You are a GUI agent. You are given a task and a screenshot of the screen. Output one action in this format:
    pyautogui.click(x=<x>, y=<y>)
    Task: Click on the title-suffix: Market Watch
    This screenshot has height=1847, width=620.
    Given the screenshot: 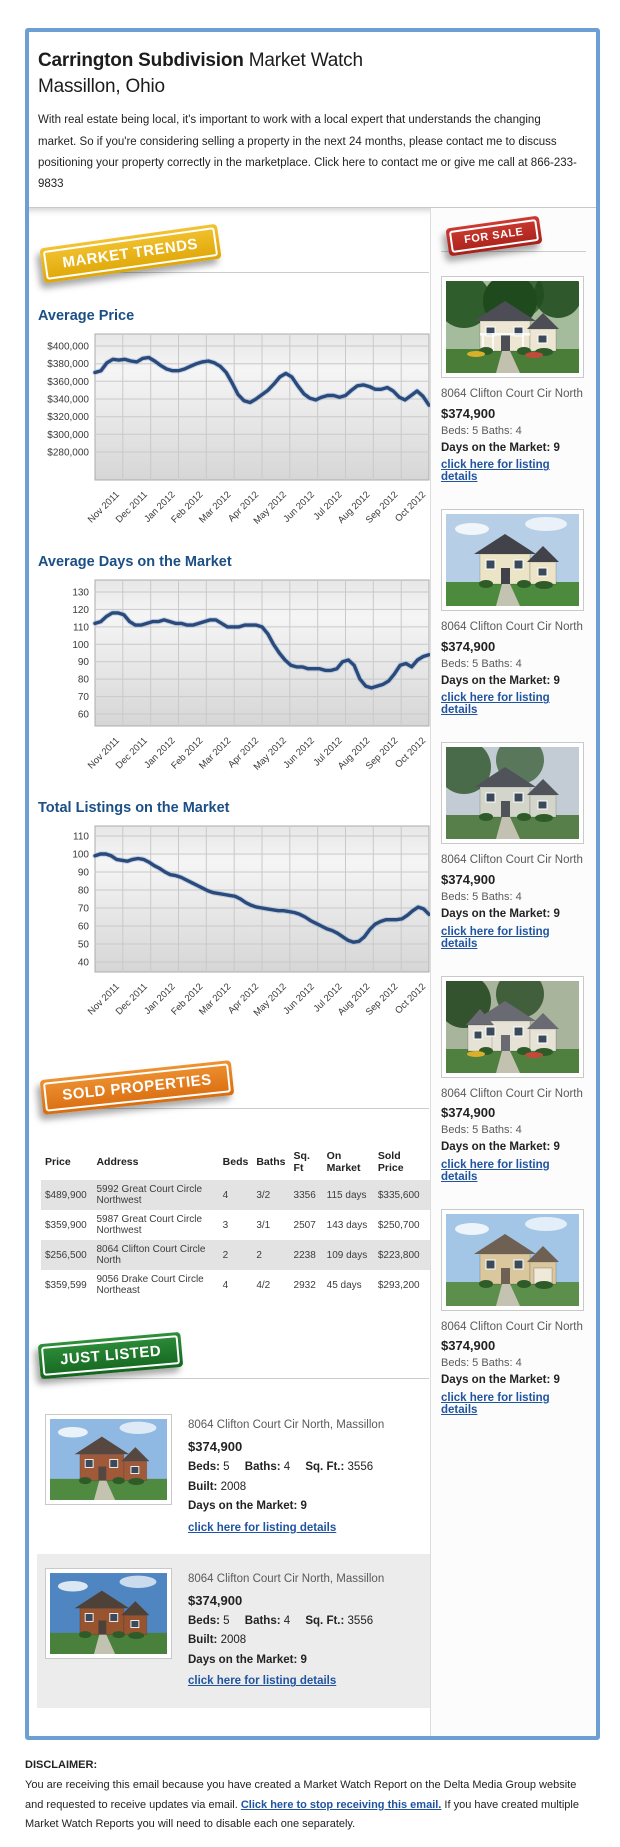 What is the action you would take?
    pyautogui.click(x=303, y=60)
    